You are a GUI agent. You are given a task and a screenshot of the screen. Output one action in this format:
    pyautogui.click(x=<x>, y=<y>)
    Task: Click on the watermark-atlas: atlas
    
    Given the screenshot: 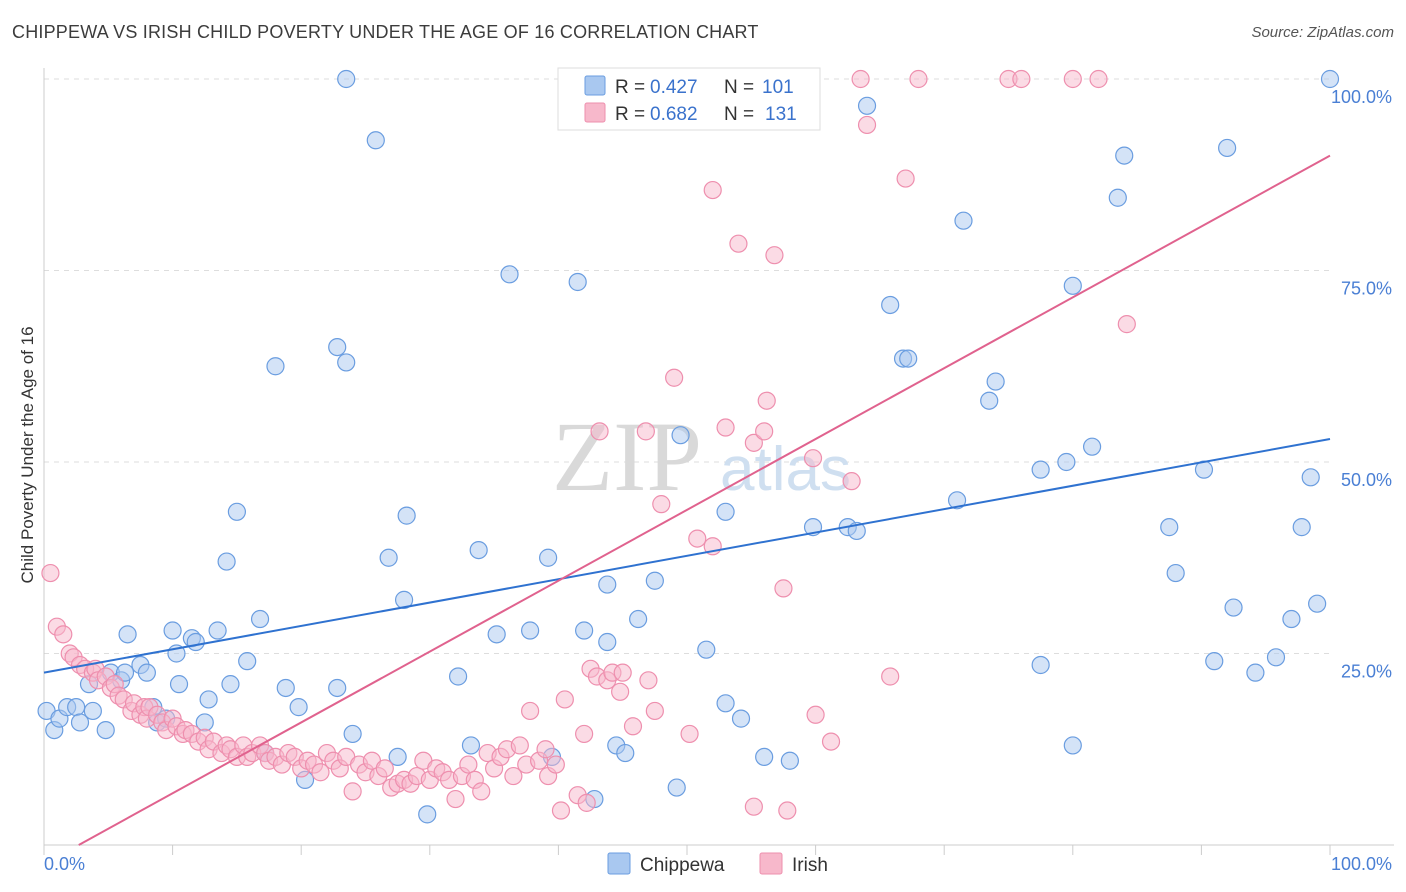 What is the action you would take?
    pyautogui.click(x=785, y=469)
    